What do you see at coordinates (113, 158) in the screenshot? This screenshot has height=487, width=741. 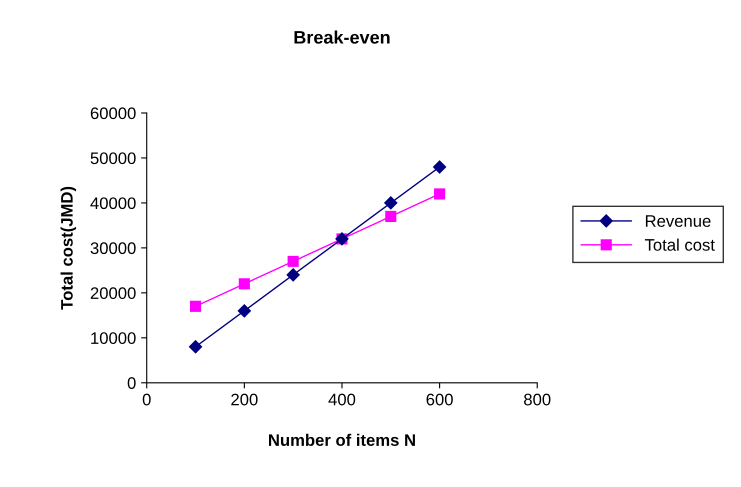 I see `y-tick-label: 50000` at bounding box center [113, 158].